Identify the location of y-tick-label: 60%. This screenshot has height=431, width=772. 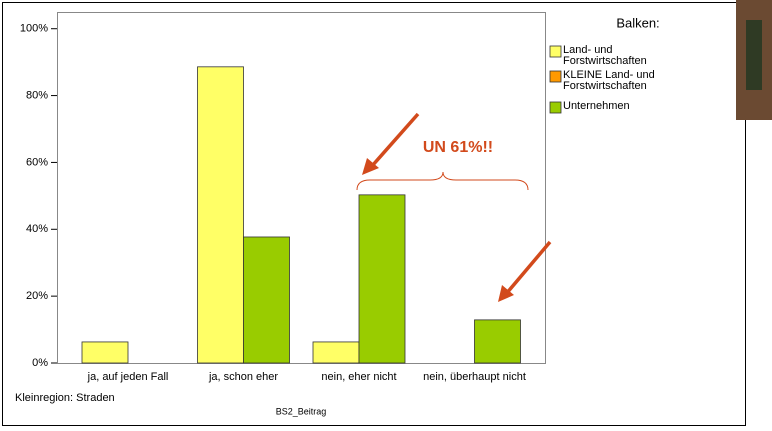
(37, 162).